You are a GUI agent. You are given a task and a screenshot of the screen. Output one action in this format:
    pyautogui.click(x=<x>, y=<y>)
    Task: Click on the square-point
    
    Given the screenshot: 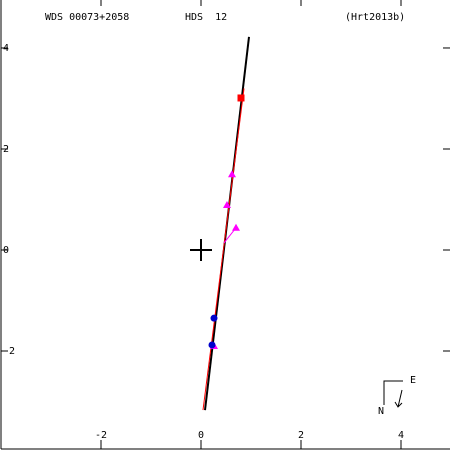 What is the action you would take?
    pyautogui.click(x=241, y=98)
    